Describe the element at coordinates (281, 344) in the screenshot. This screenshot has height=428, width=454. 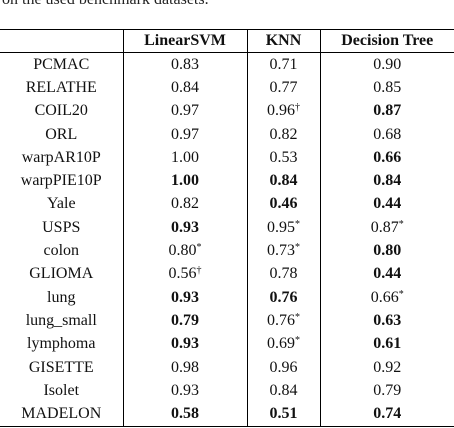
I see `knn-value: 0.69` at that location.